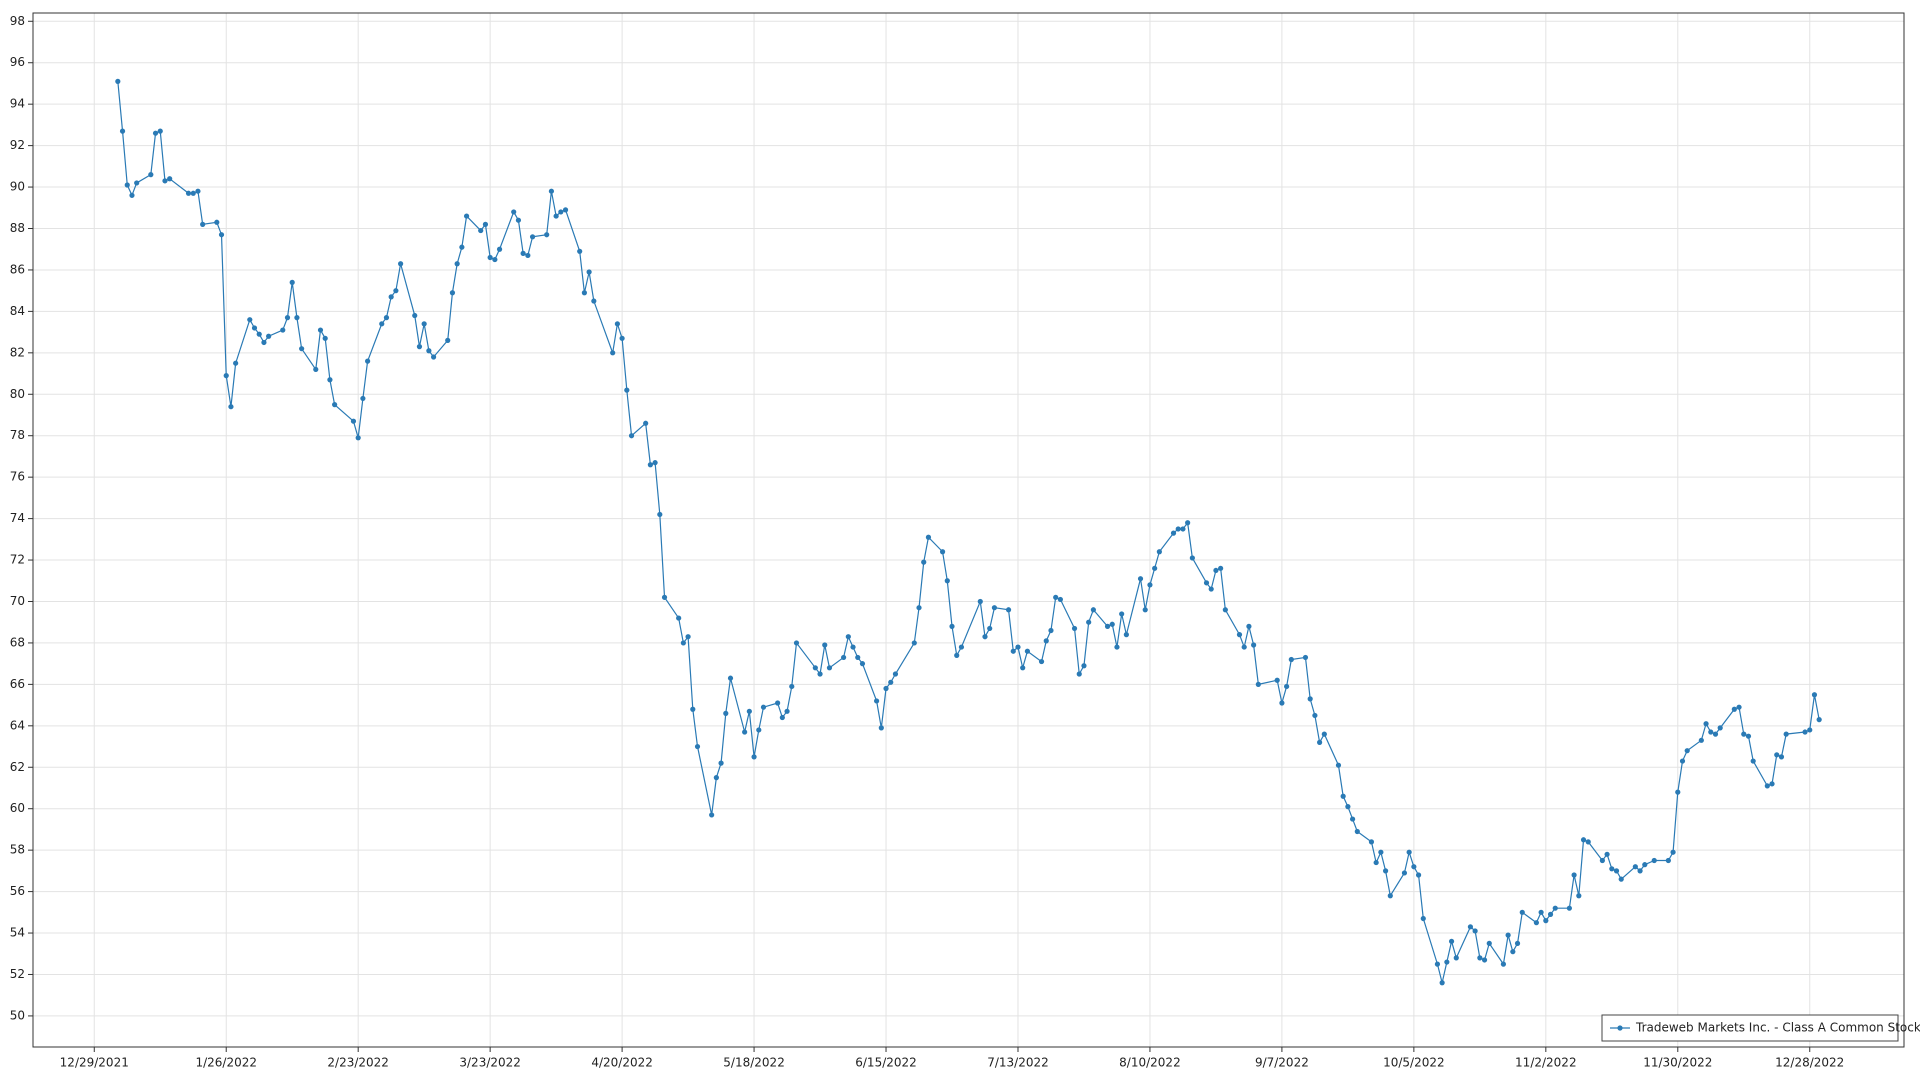  What do you see at coordinates (886, 1063) in the screenshot?
I see `x-tick-label: 6/15/2022` at bounding box center [886, 1063].